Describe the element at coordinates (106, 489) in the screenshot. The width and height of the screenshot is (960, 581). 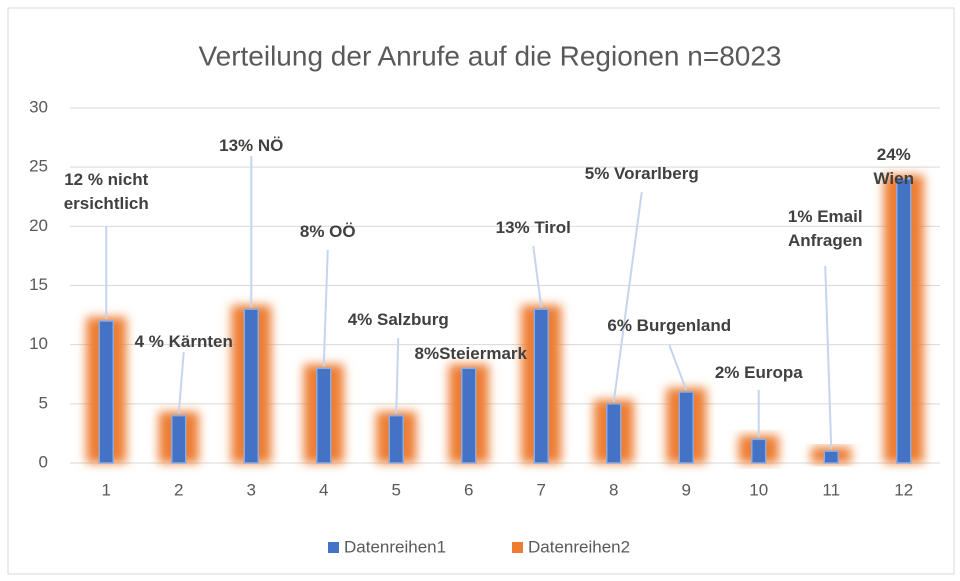
I see `x-tick-label: 1` at that location.